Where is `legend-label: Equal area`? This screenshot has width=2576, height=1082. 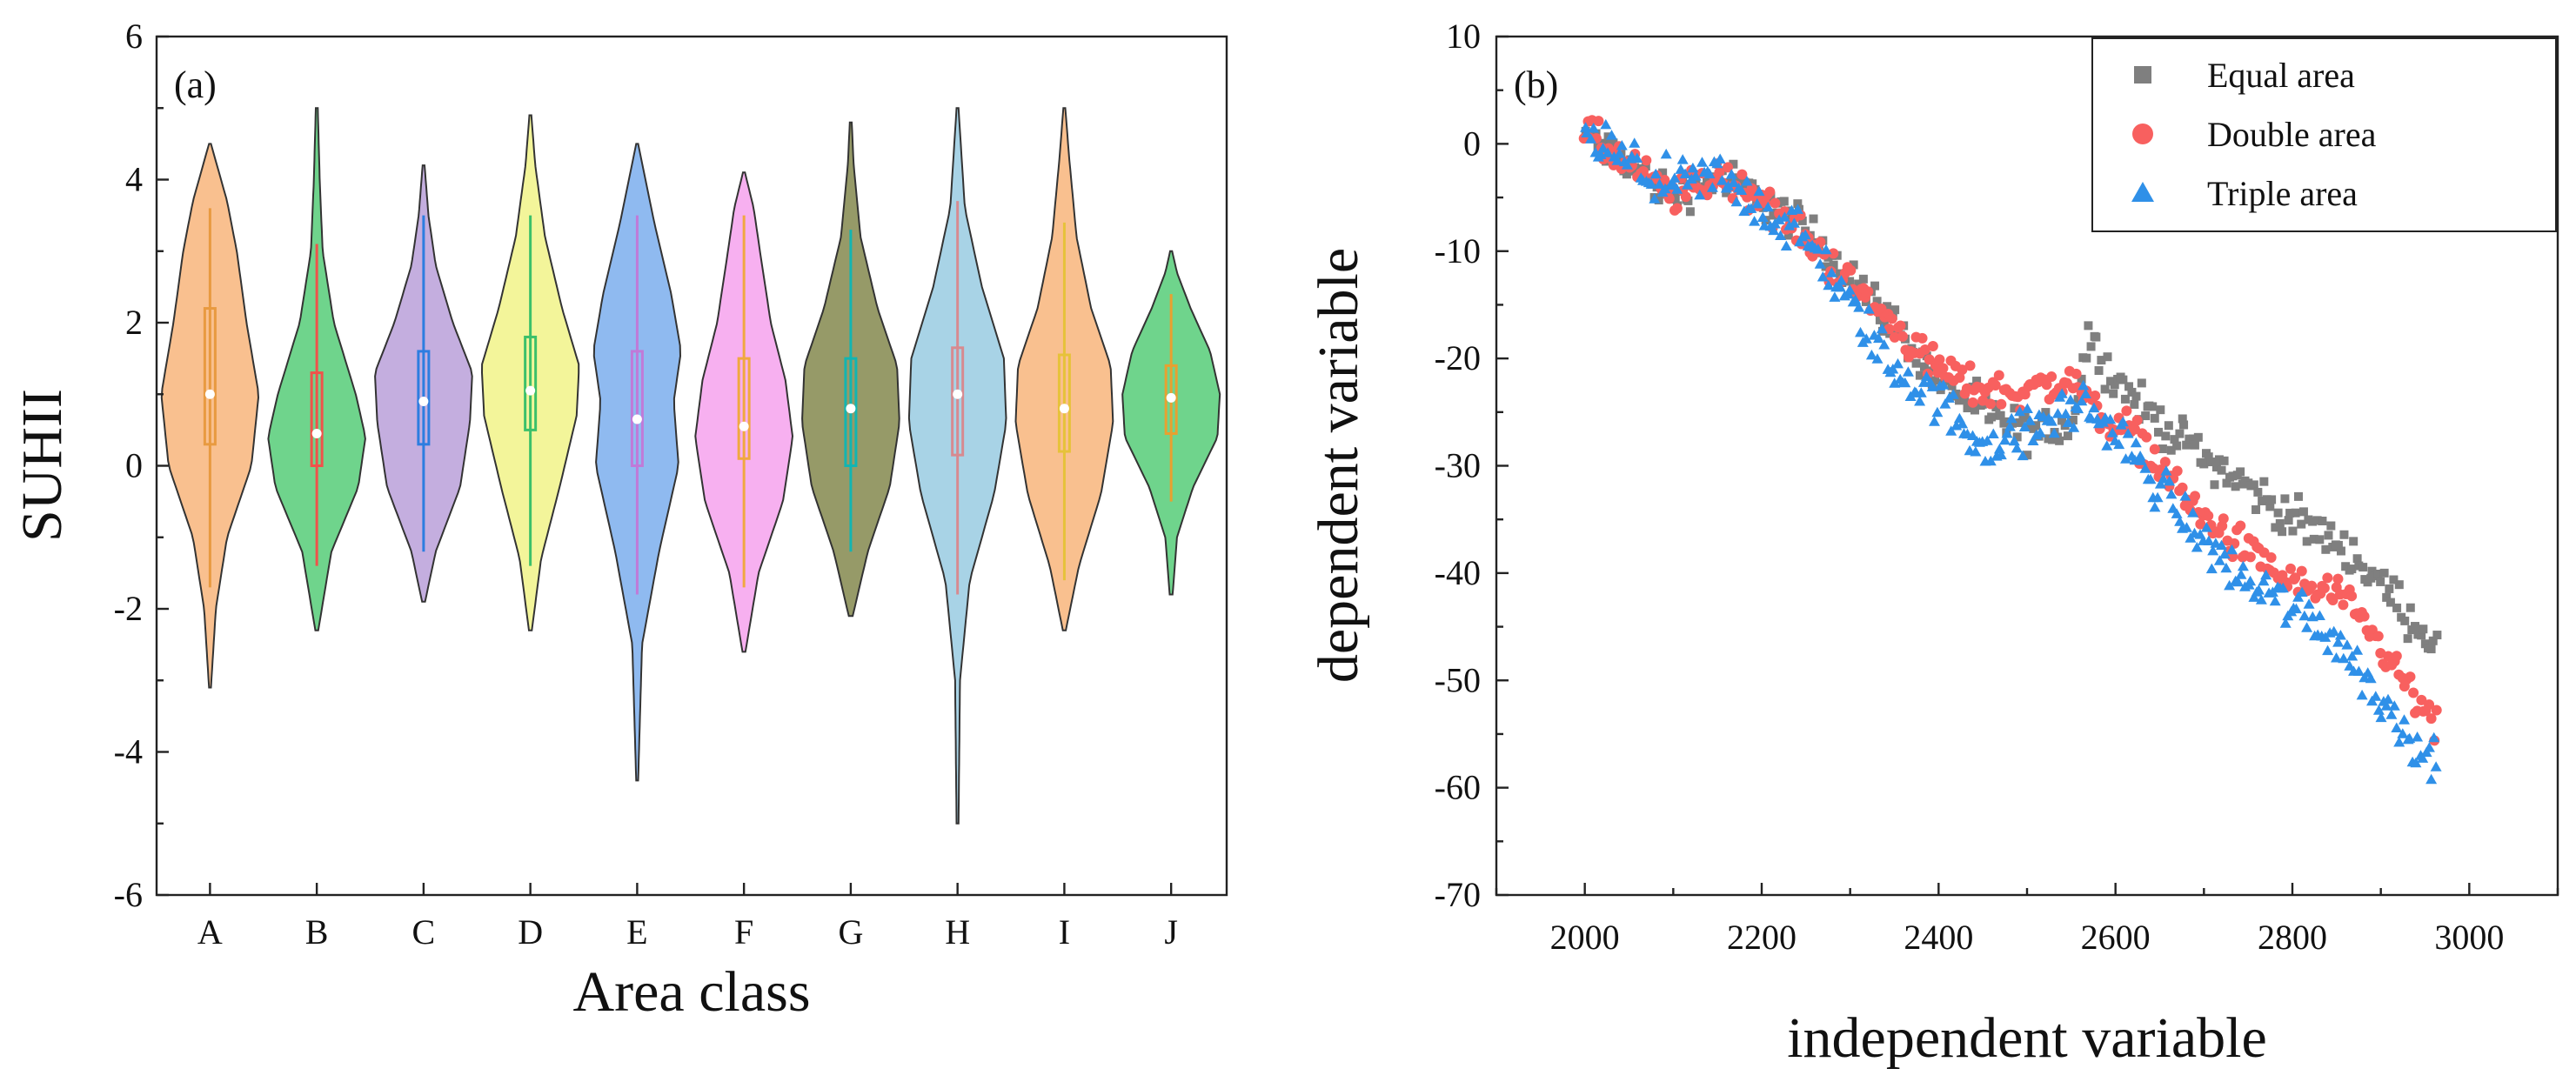 legend-label: Equal area is located at coordinates (2281, 75).